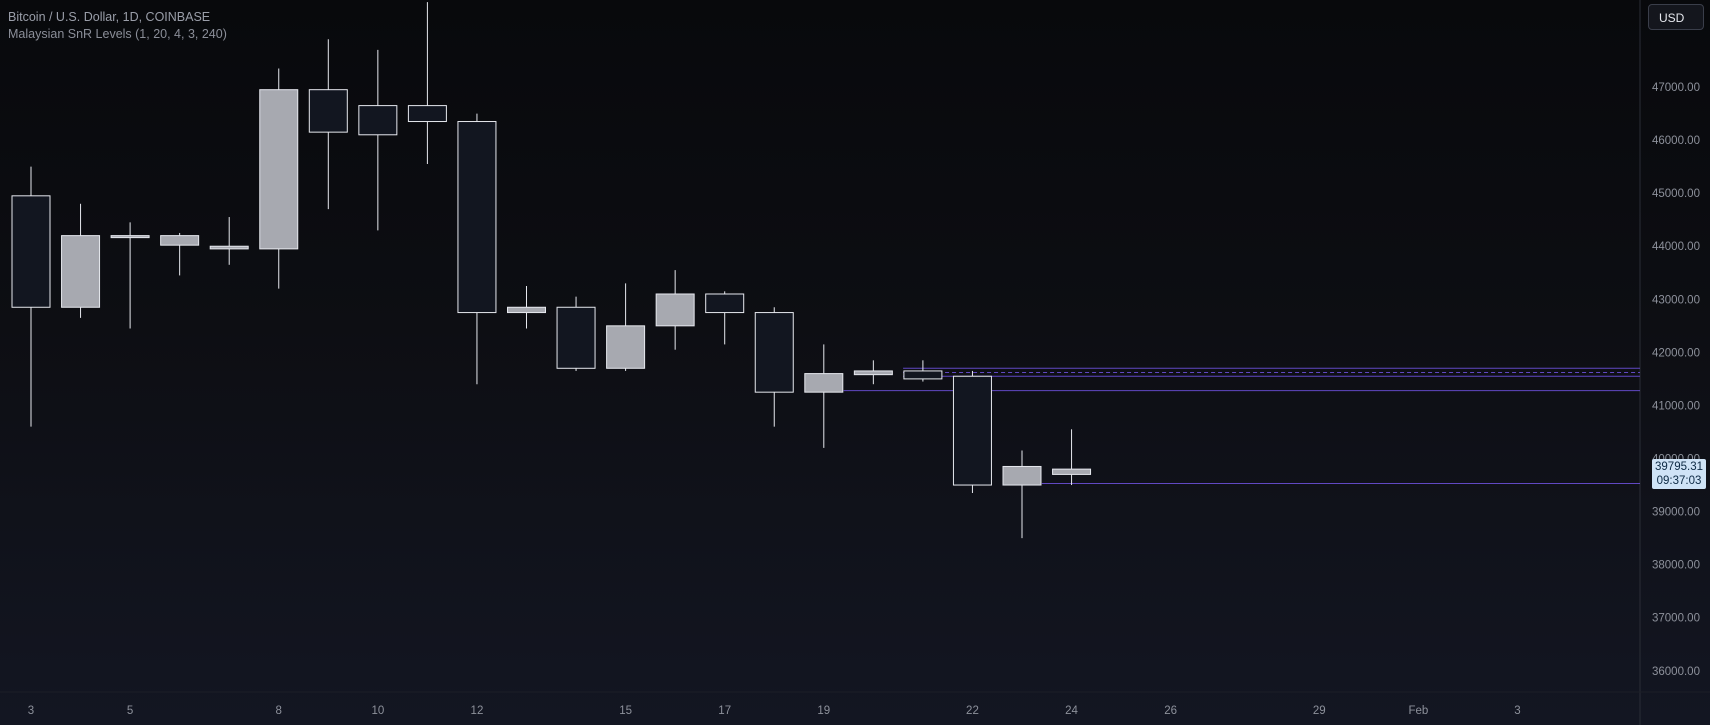  What do you see at coordinates (1170, 711) in the screenshot?
I see `x-tick-label: 26` at bounding box center [1170, 711].